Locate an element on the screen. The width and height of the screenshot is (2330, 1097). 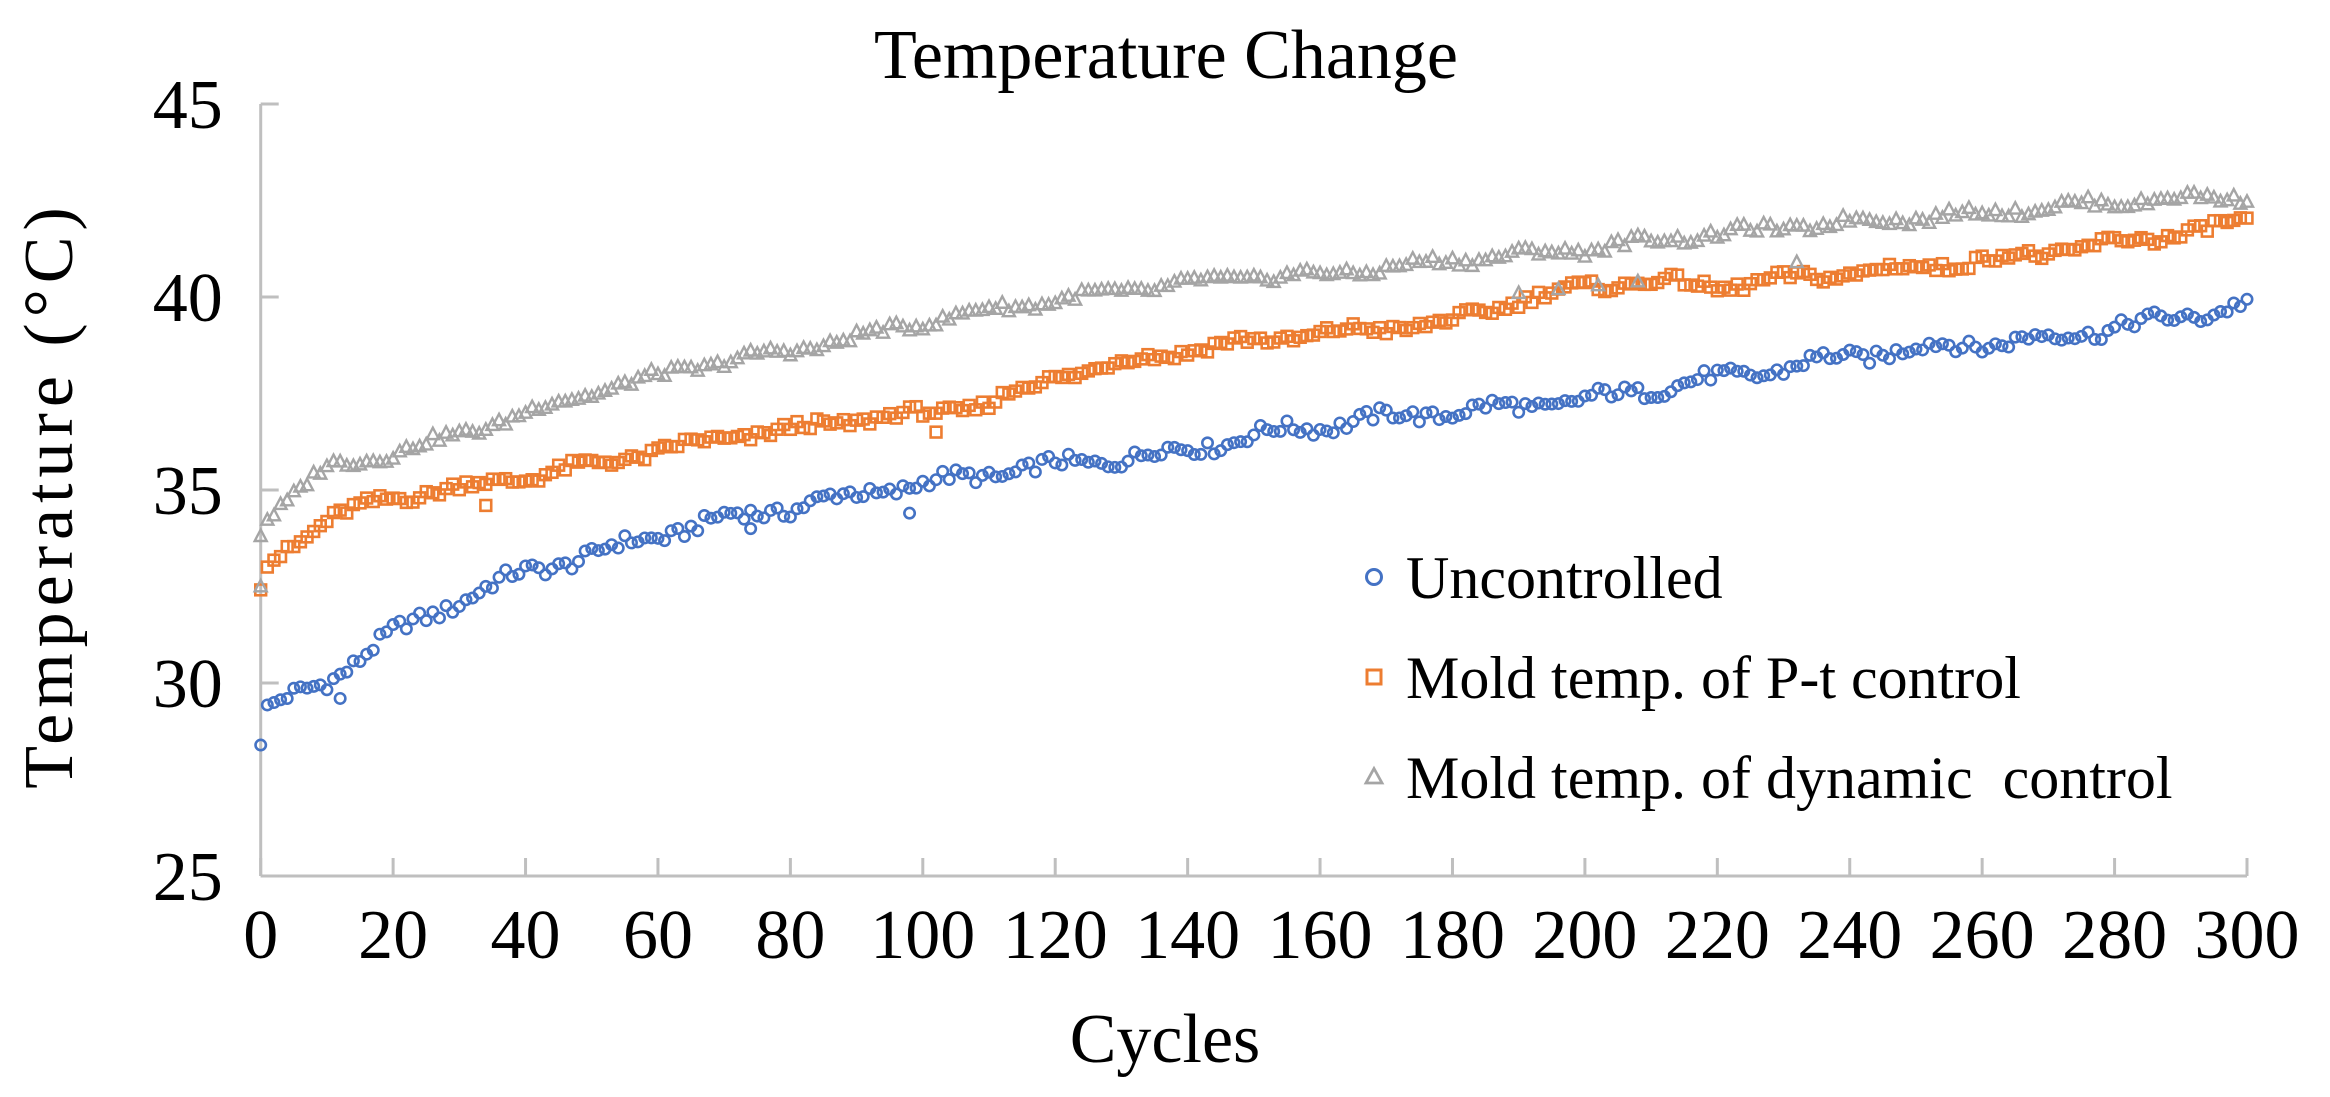
x-tick-label: 240 is located at coordinates (1849, 935).